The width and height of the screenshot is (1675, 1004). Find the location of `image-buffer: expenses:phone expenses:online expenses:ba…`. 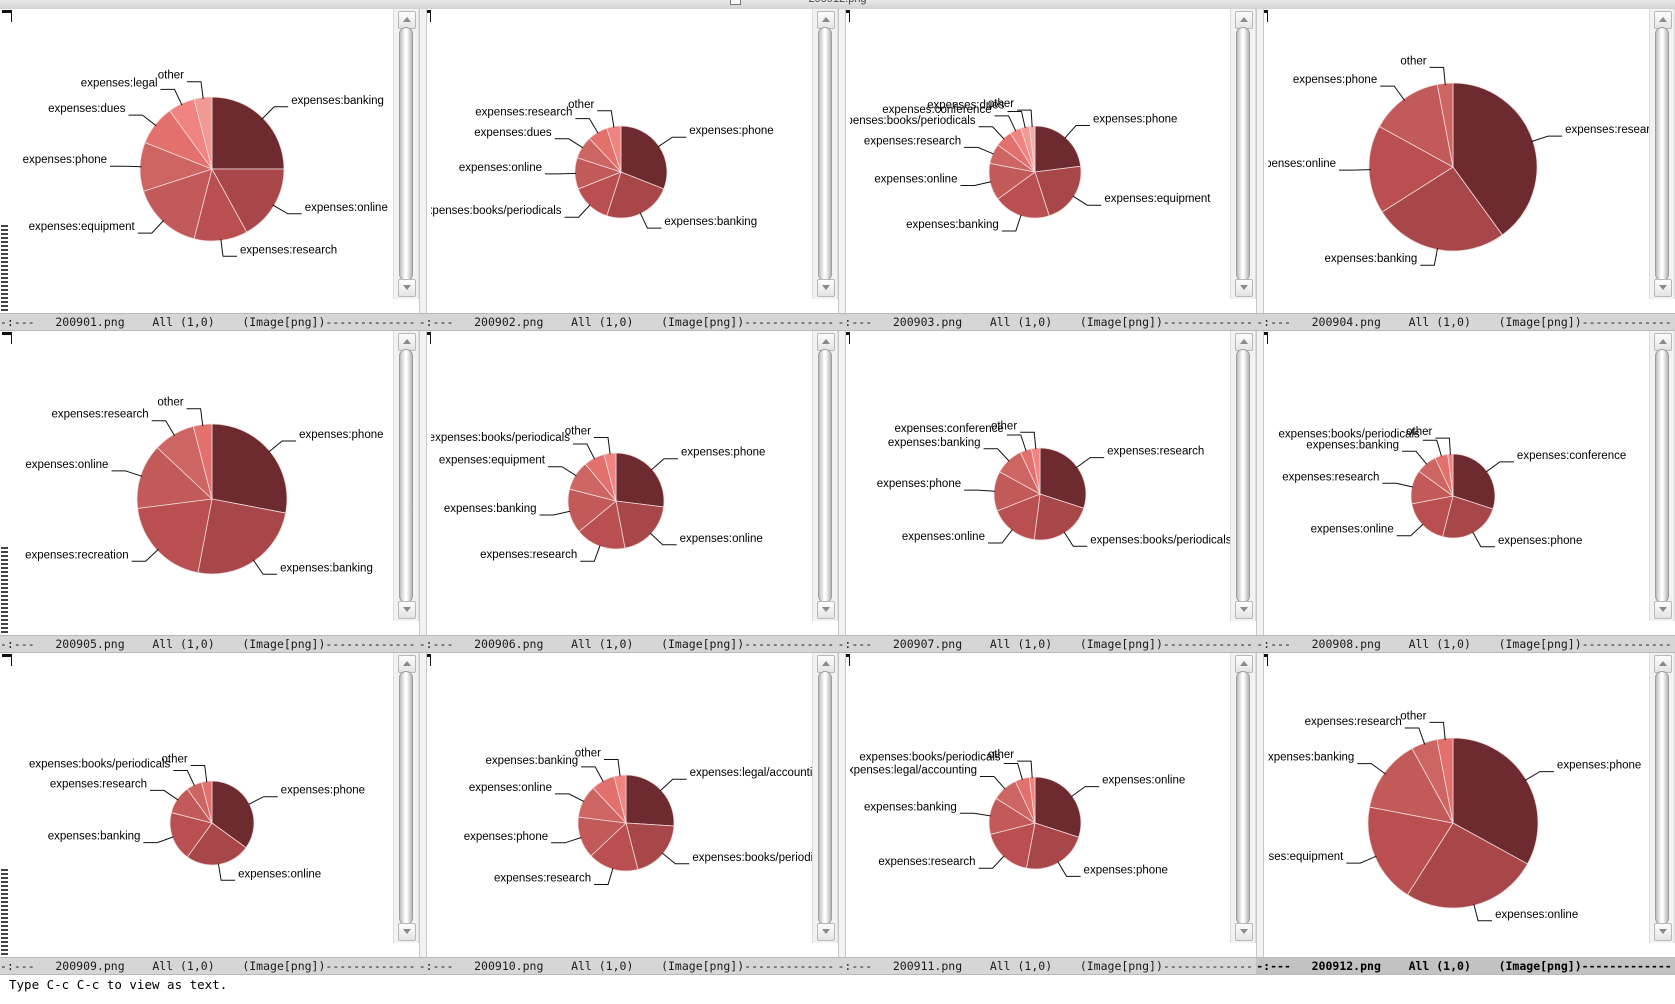

image-buffer: expenses:phone expenses:online expenses:ba… is located at coordinates (209, 806).